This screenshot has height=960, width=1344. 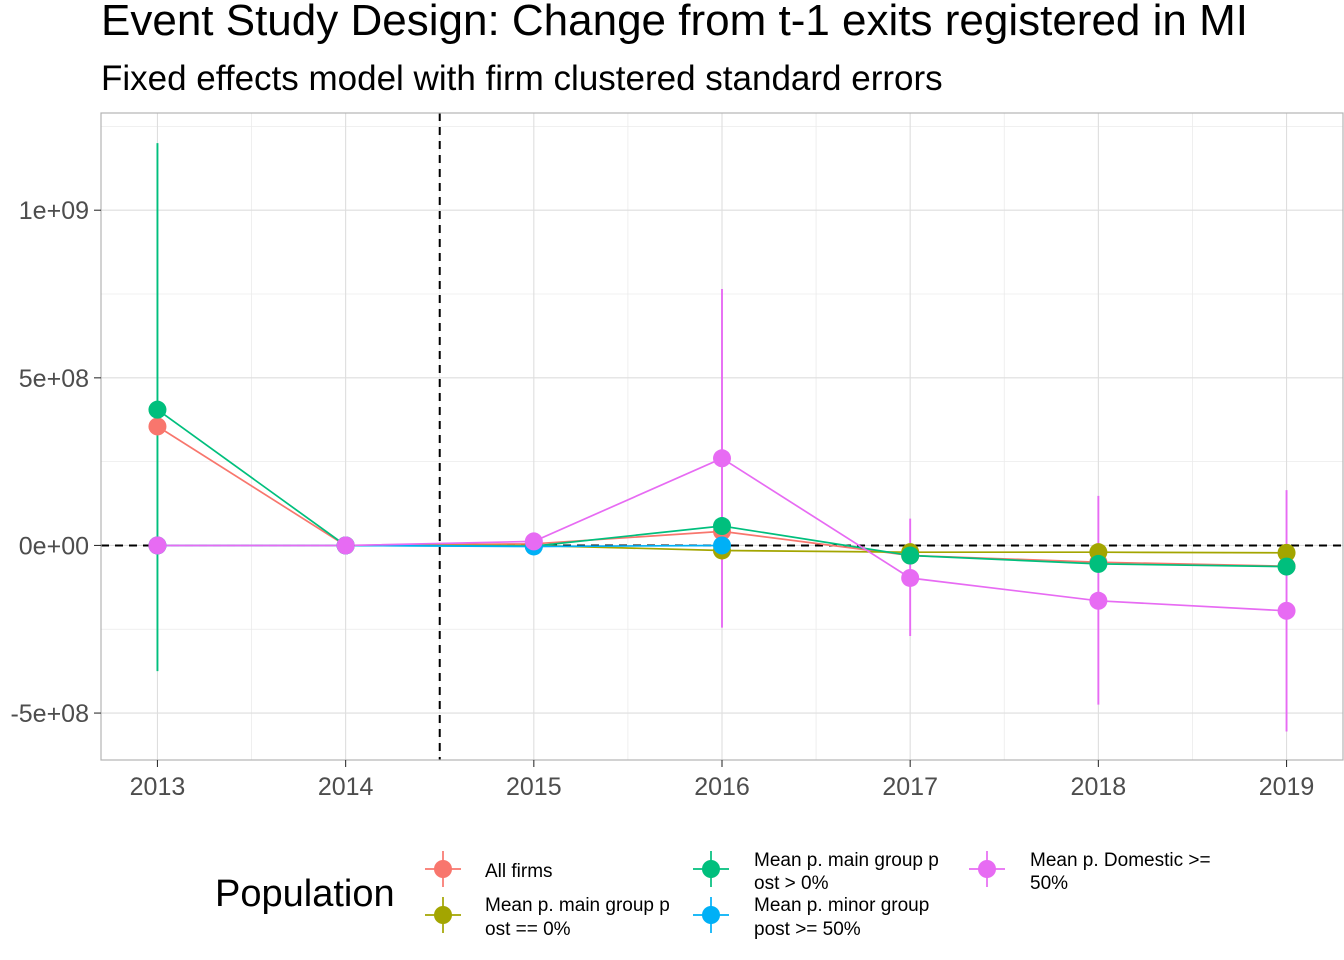 I want to click on y-tick-label: 0e+00, so click(x=54, y=546).